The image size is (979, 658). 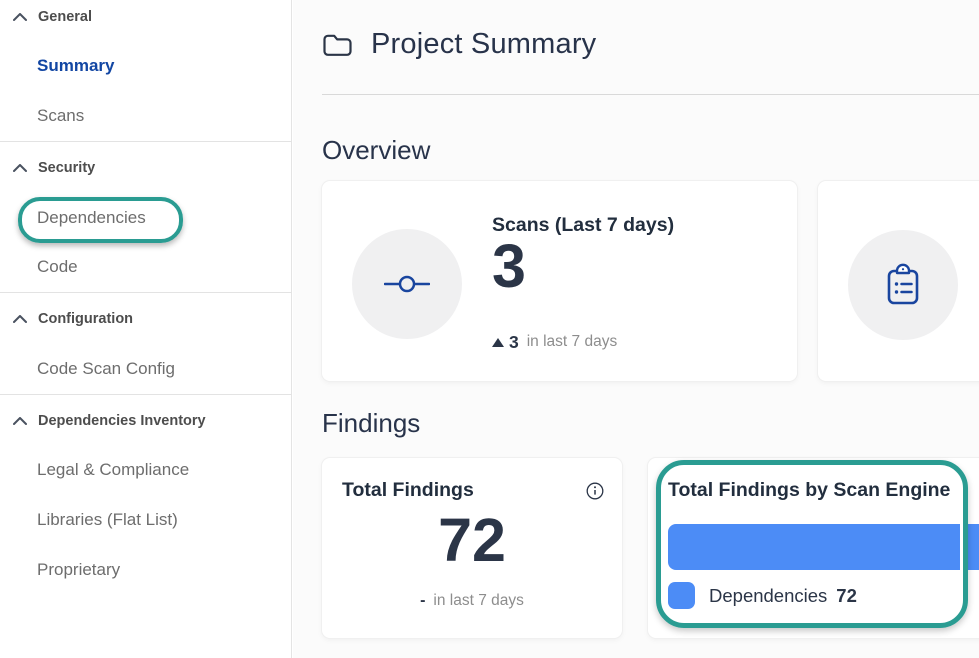 What do you see at coordinates (79, 569) in the screenshot?
I see `sidebar-item-proprietary: Proprietary` at bounding box center [79, 569].